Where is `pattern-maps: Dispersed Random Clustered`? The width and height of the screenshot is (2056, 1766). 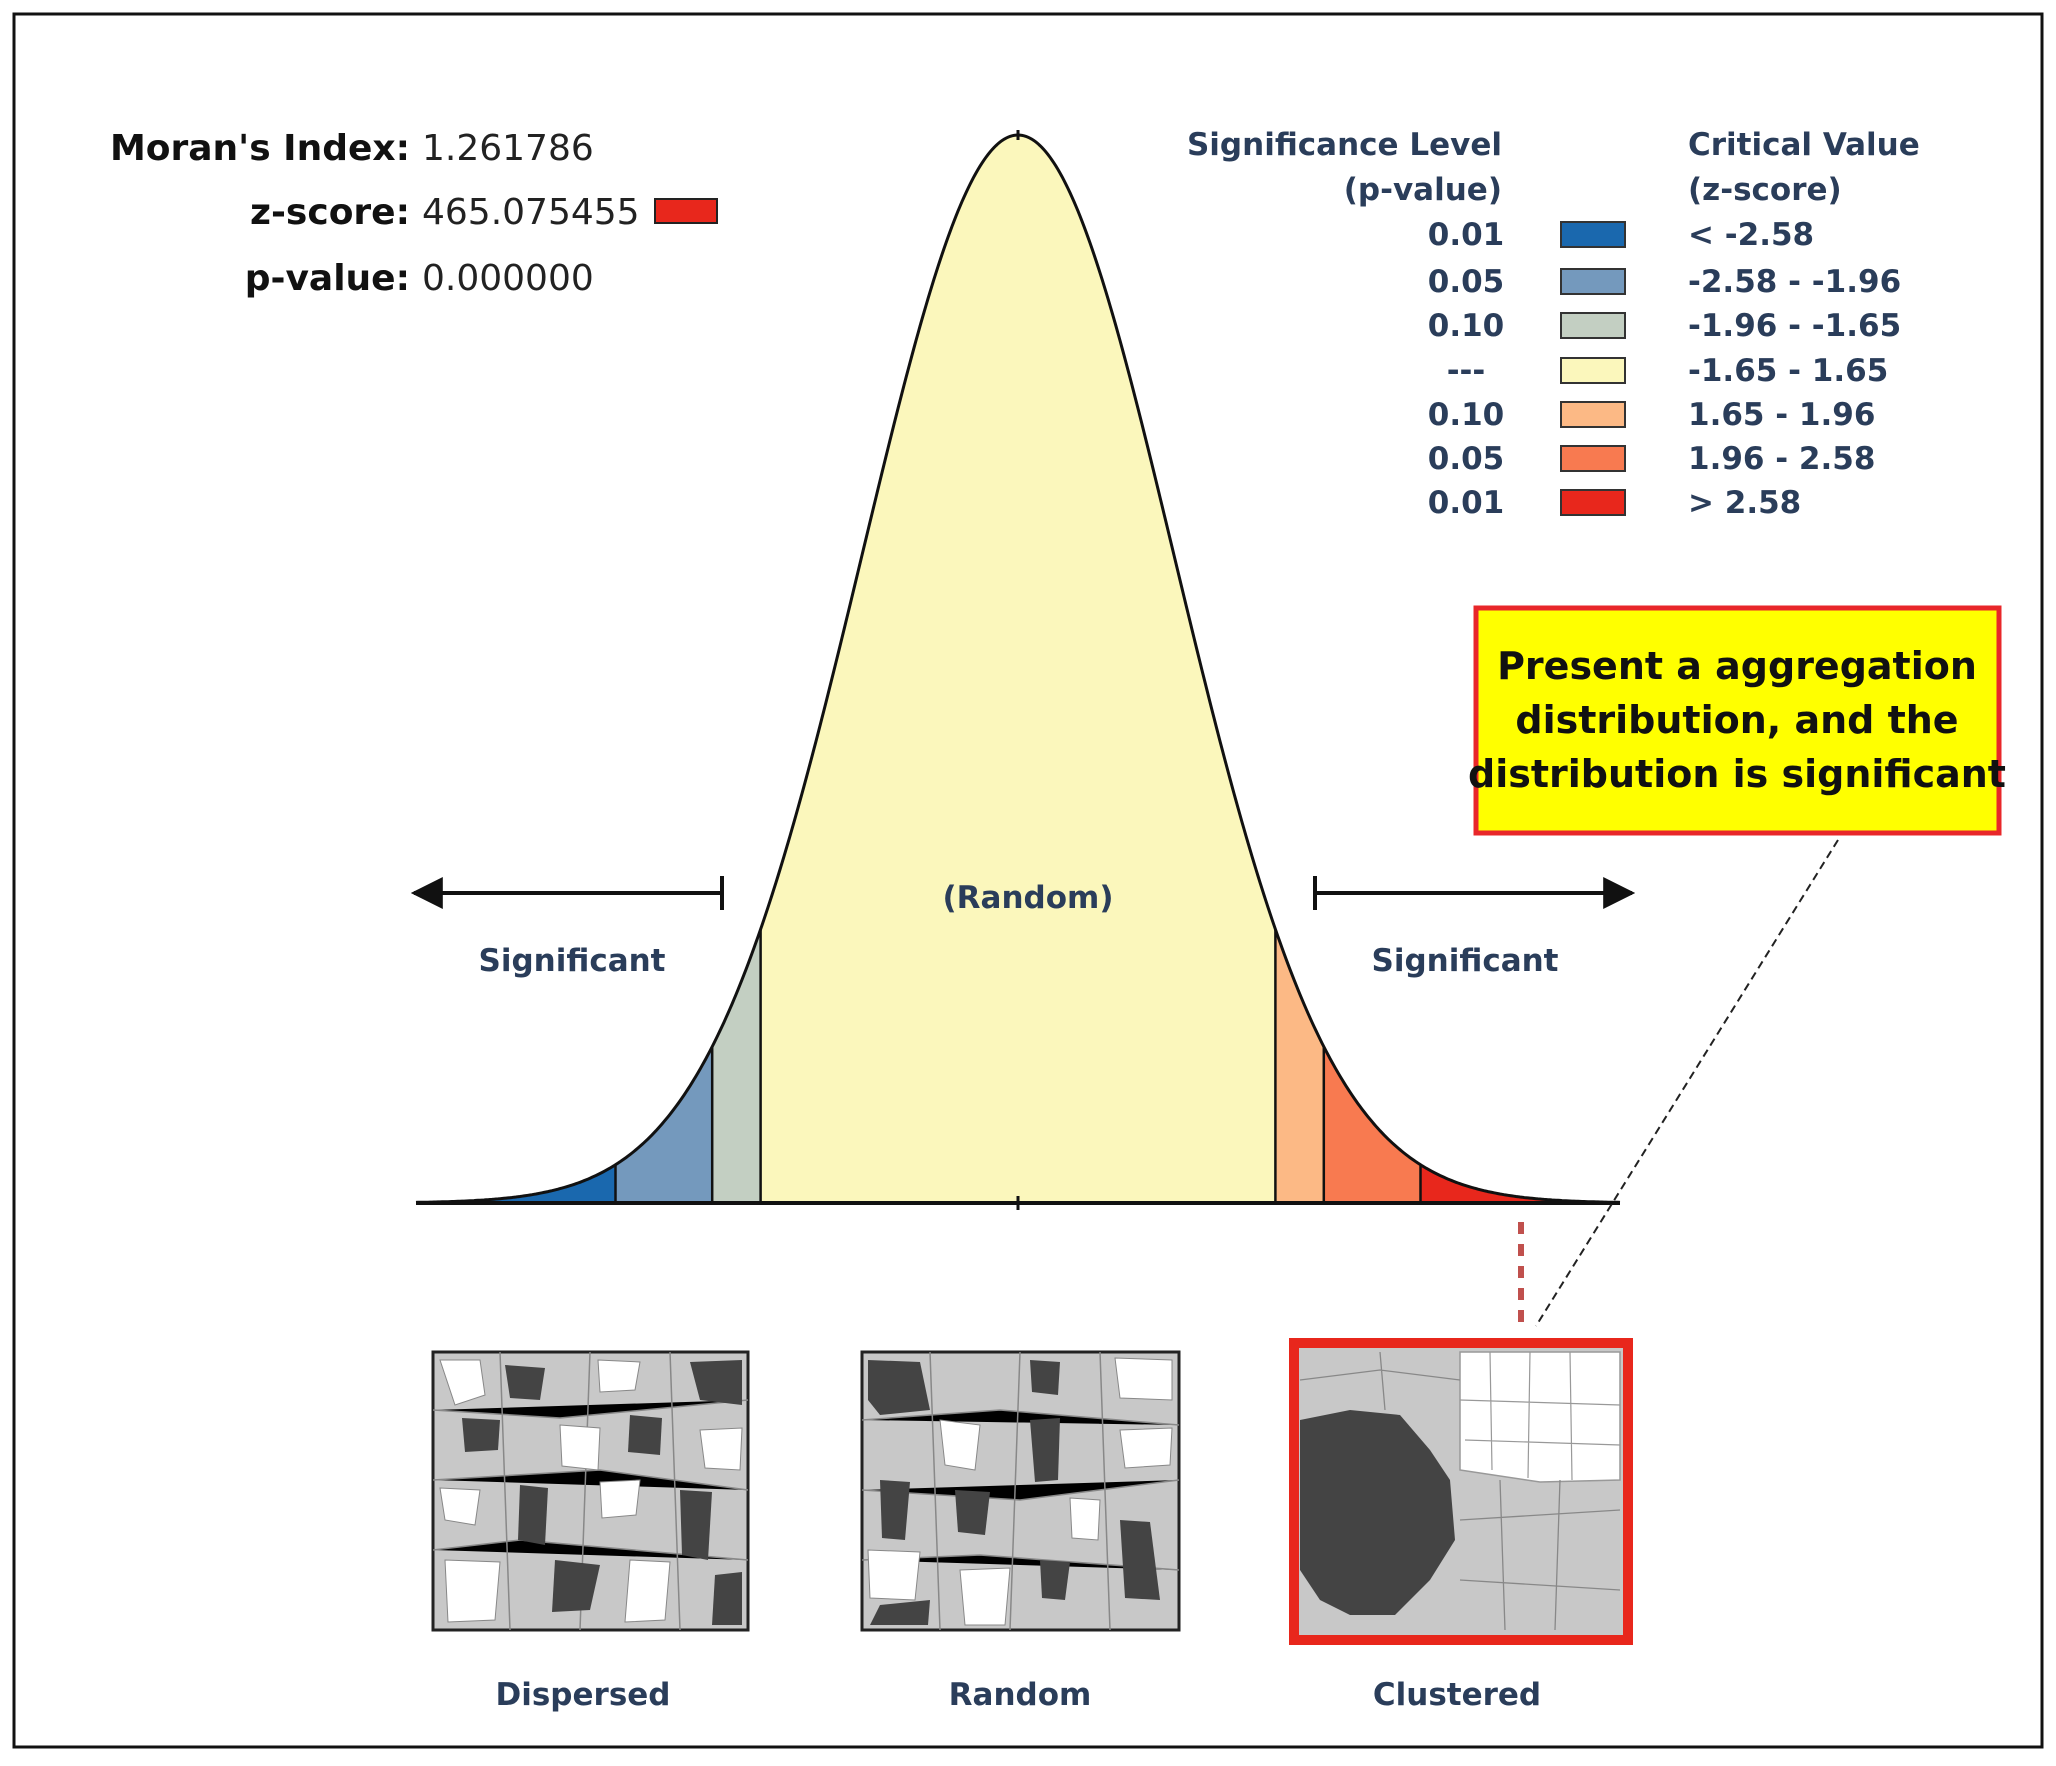 pattern-maps: Dispersed Random Clustered is located at coordinates (1032, 1525).